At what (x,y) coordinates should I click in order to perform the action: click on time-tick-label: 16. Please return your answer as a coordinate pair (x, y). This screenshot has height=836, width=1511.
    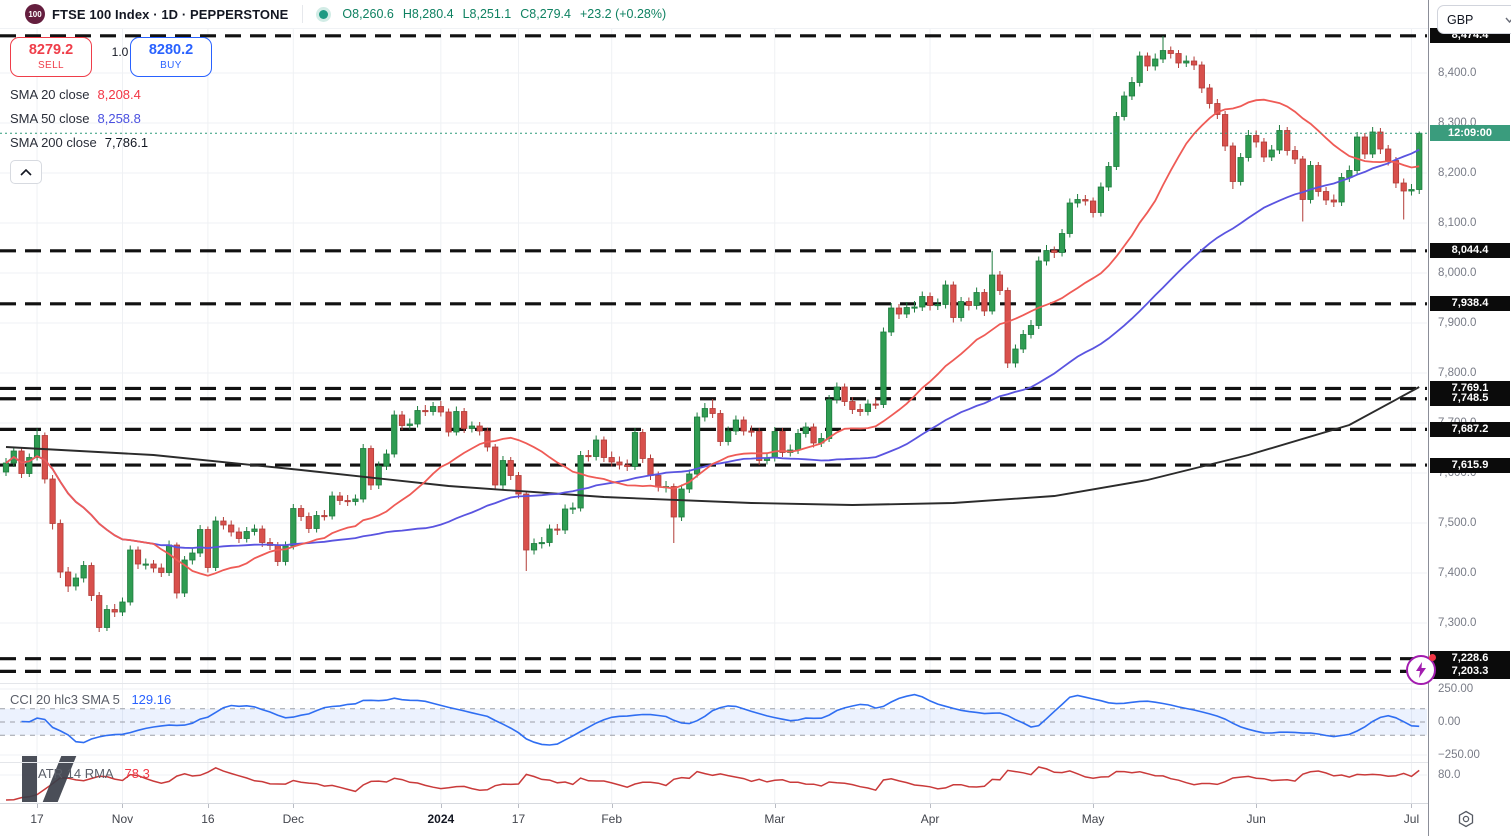
    Looking at the image, I should click on (208, 819).